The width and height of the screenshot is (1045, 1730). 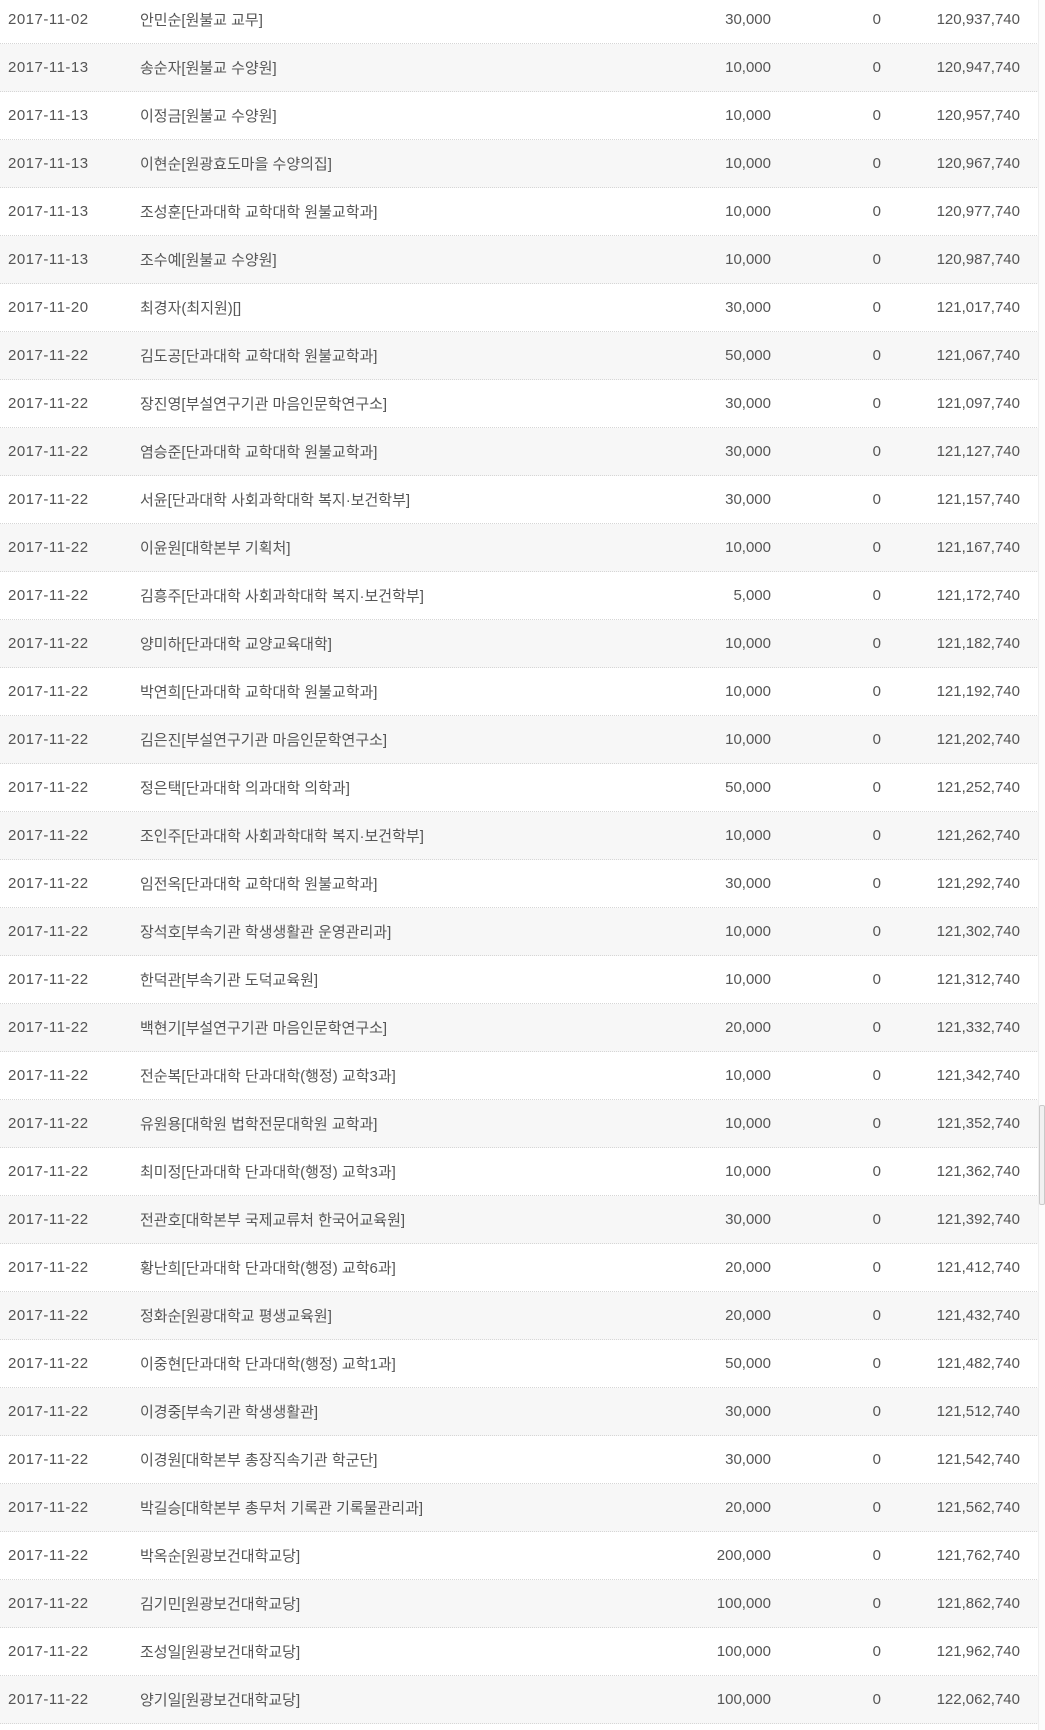 What do you see at coordinates (978, 403) in the screenshot?
I see `cell-running-balance: 121,097,740` at bounding box center [978, 403].